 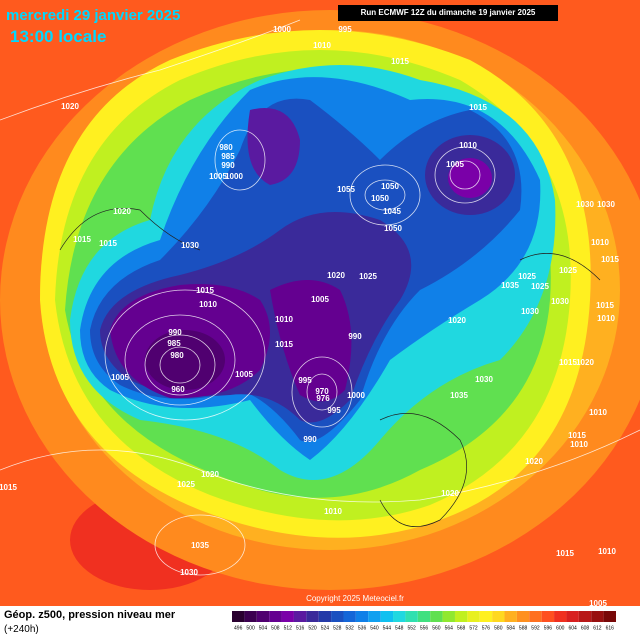 I want to click on scale-label: 508, so click(x=275, y=628).